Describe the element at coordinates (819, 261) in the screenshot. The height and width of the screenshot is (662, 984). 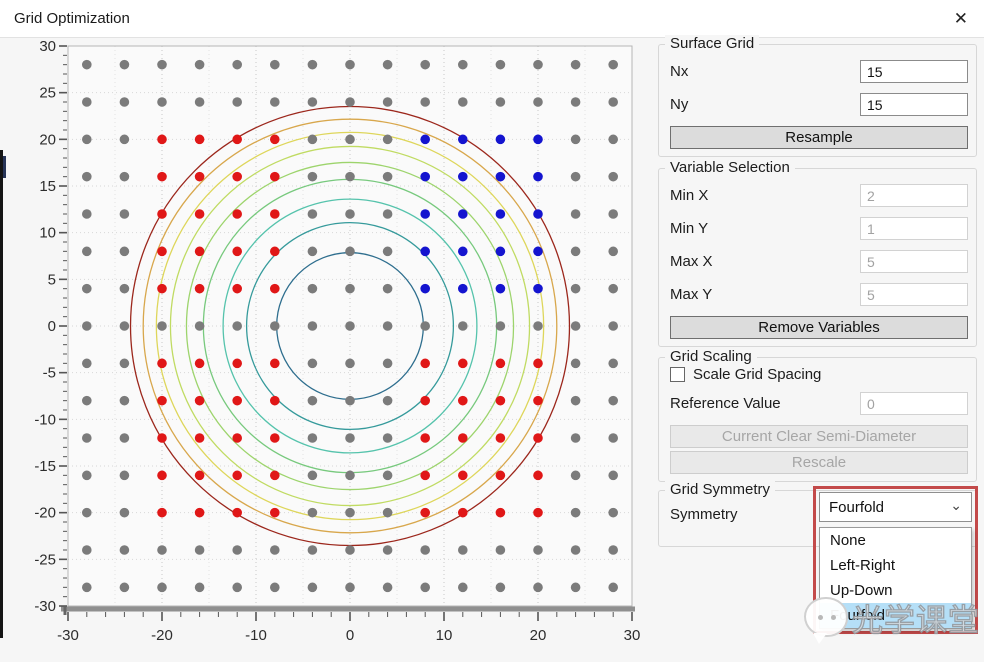
I see `max-x-row: Max X` at that location.